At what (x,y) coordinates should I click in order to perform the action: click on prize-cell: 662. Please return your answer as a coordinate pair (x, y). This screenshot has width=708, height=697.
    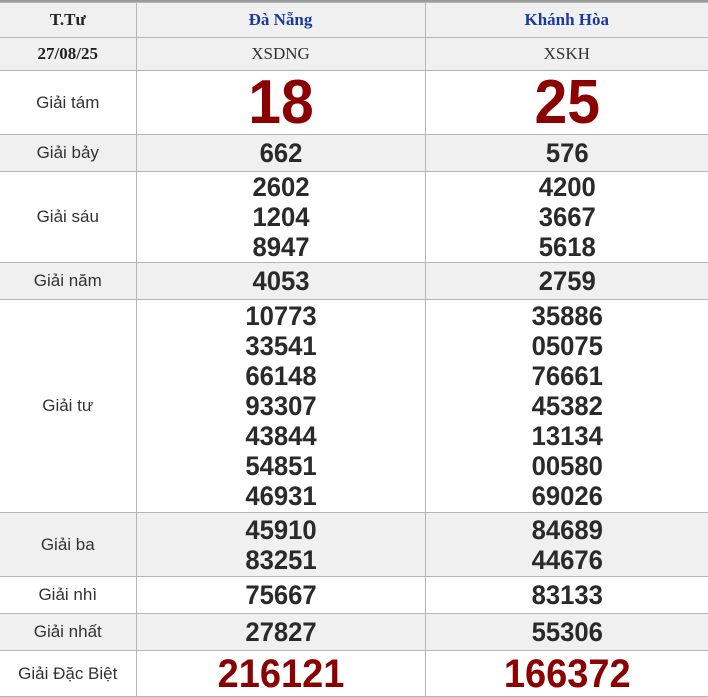
    Looking at the image, I should click on (280, 153).